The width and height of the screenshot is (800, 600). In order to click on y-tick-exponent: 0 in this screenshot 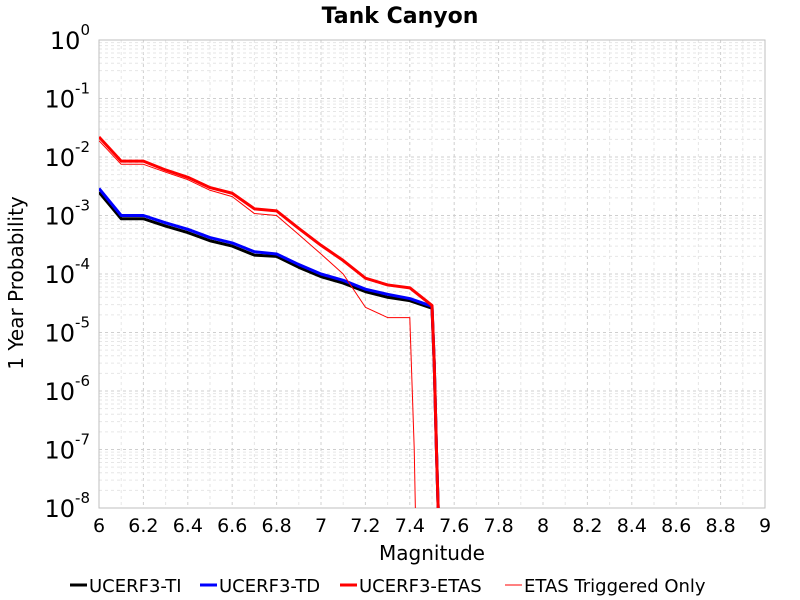, I will do `click(85, 30)`.